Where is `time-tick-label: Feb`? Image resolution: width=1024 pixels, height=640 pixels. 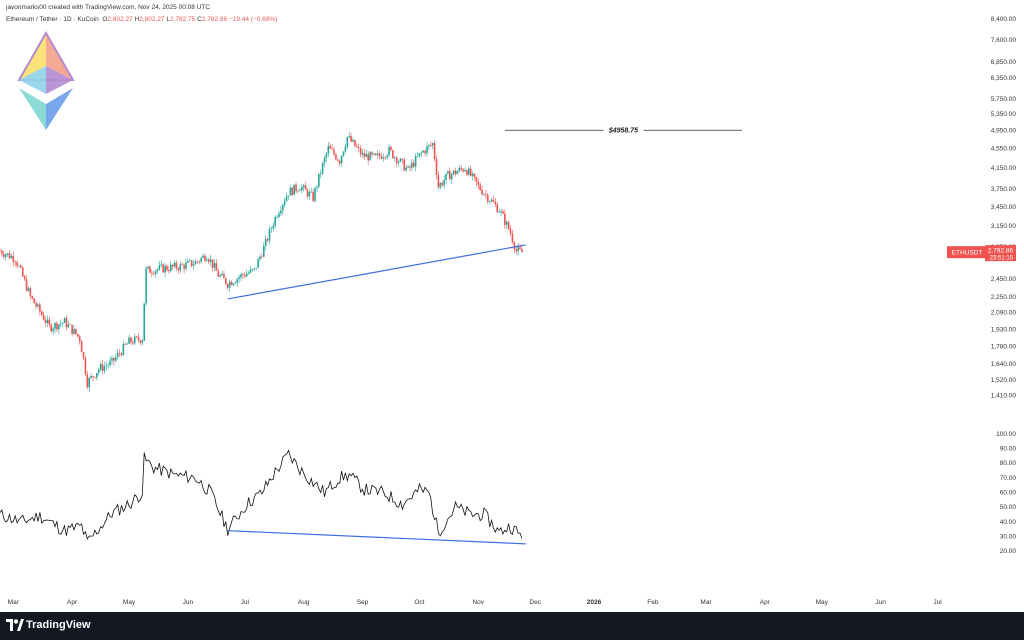
time-tick-label: Feb is located at coordinates (653, 602).